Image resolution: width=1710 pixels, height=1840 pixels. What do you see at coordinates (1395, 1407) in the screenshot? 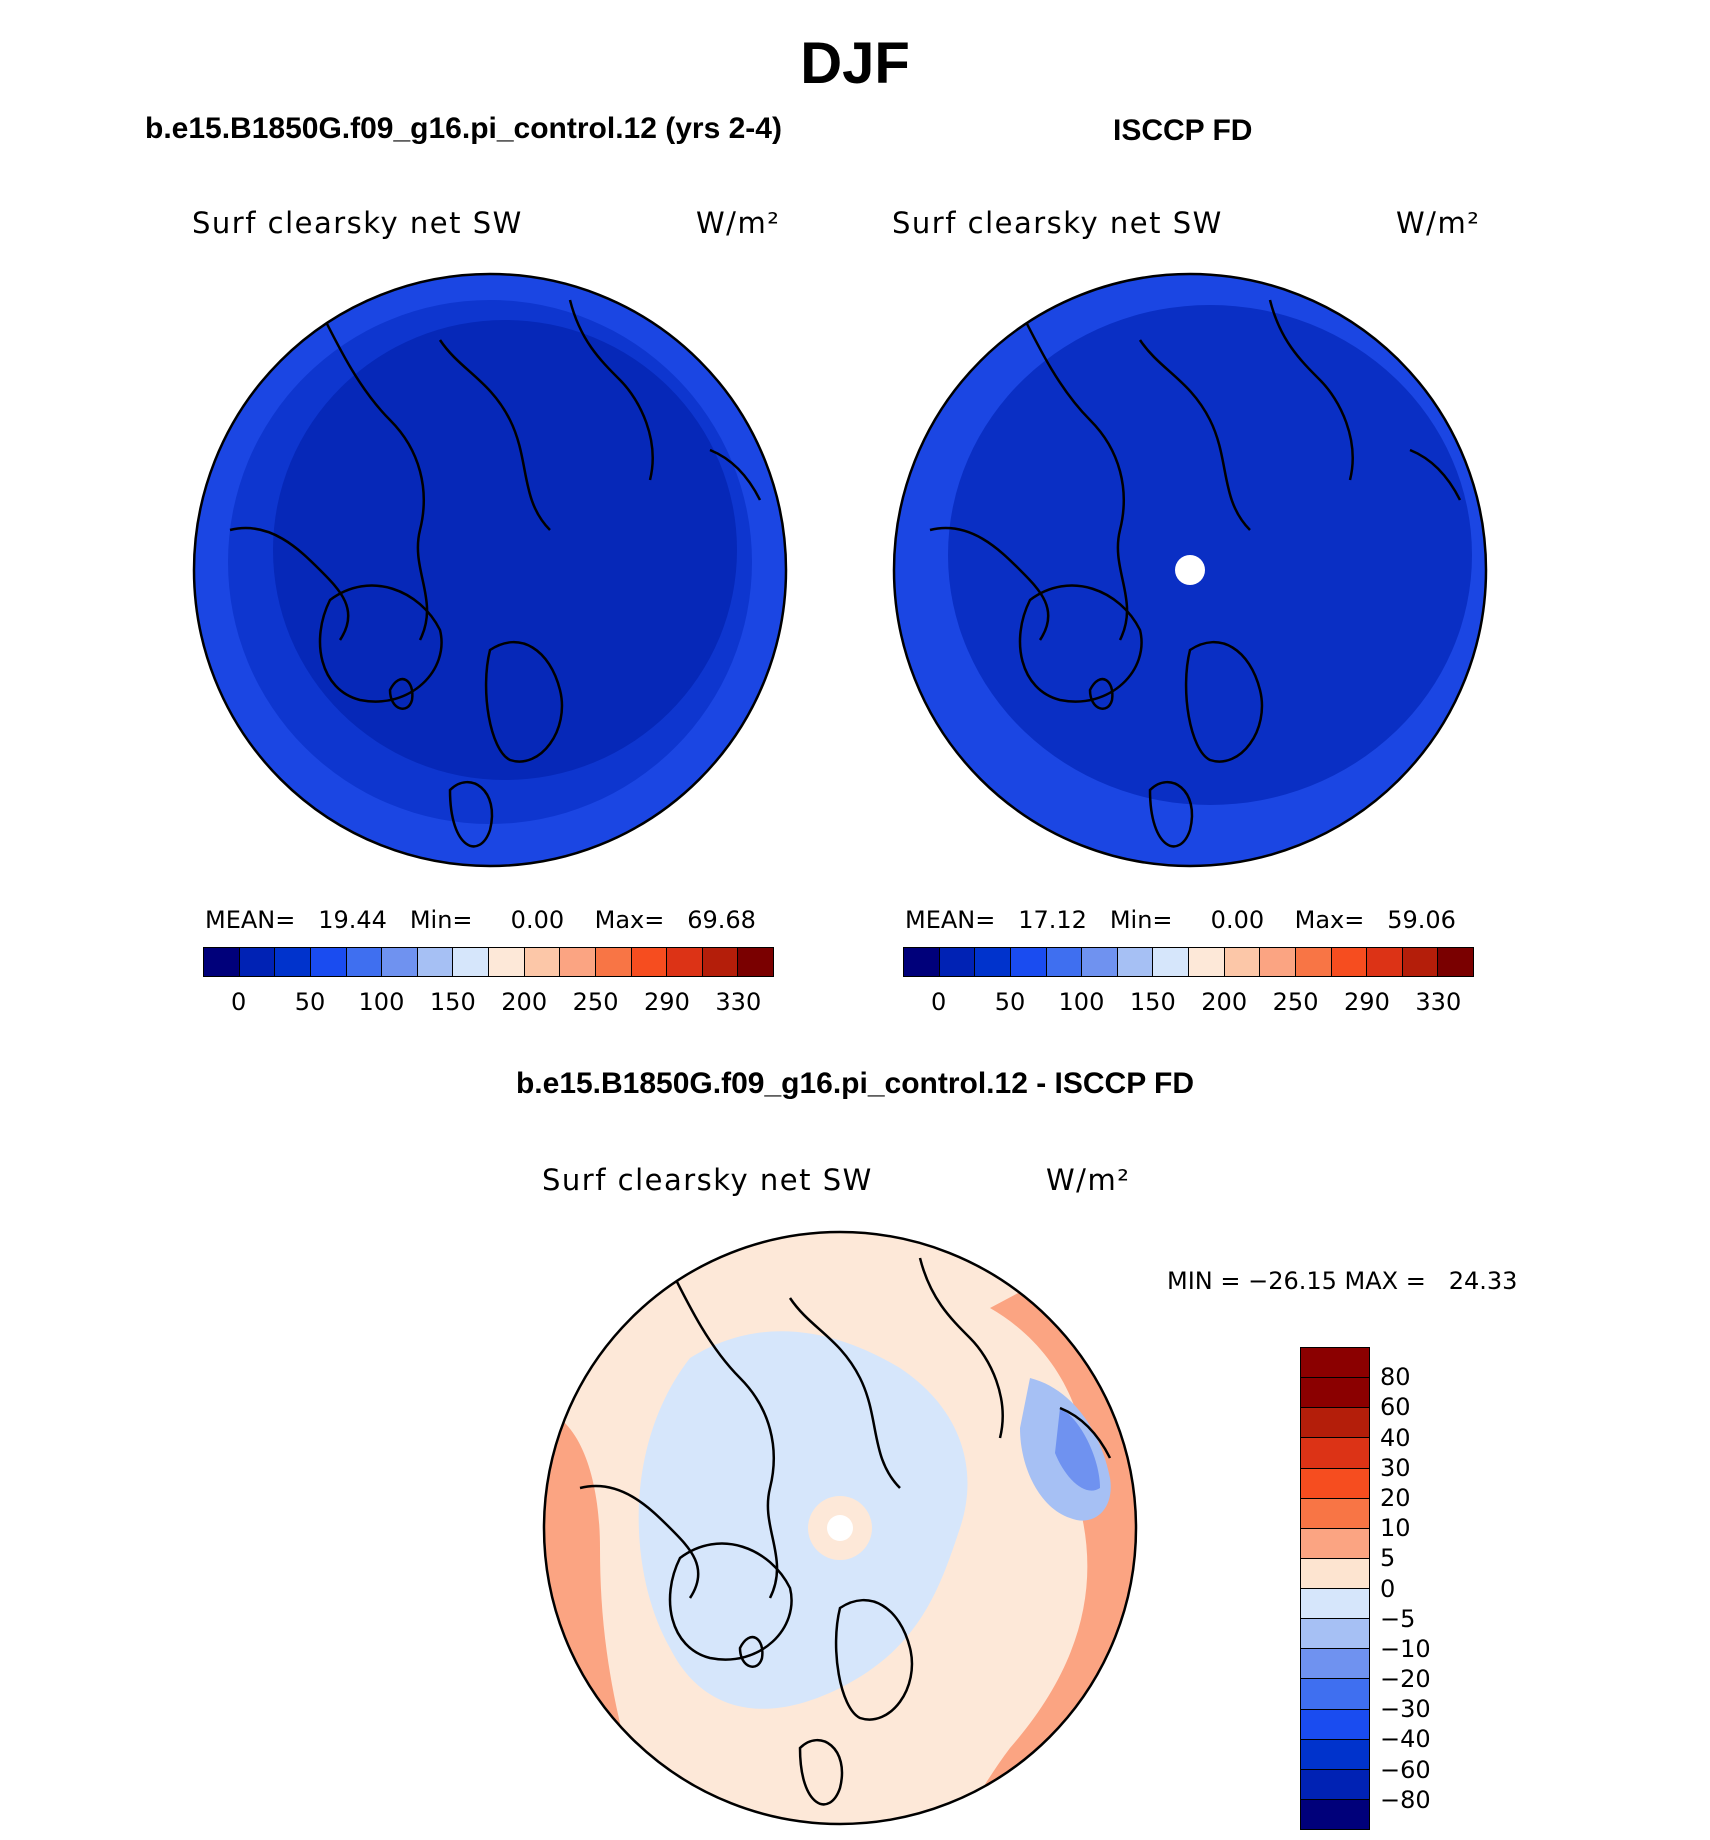
I see `colorbar-tick-label: 60` at bounding box center [1395, 1407].